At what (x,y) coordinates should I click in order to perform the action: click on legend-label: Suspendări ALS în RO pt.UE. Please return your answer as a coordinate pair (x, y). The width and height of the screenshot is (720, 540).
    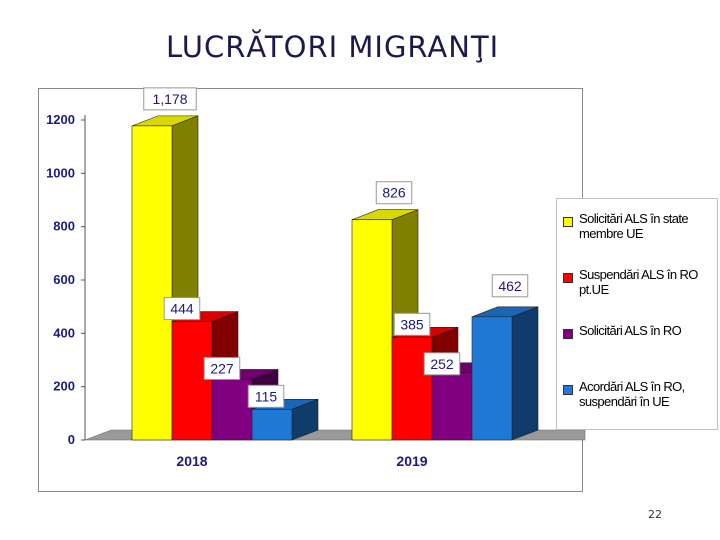
    Looking at the image, I should click on (638, 282).